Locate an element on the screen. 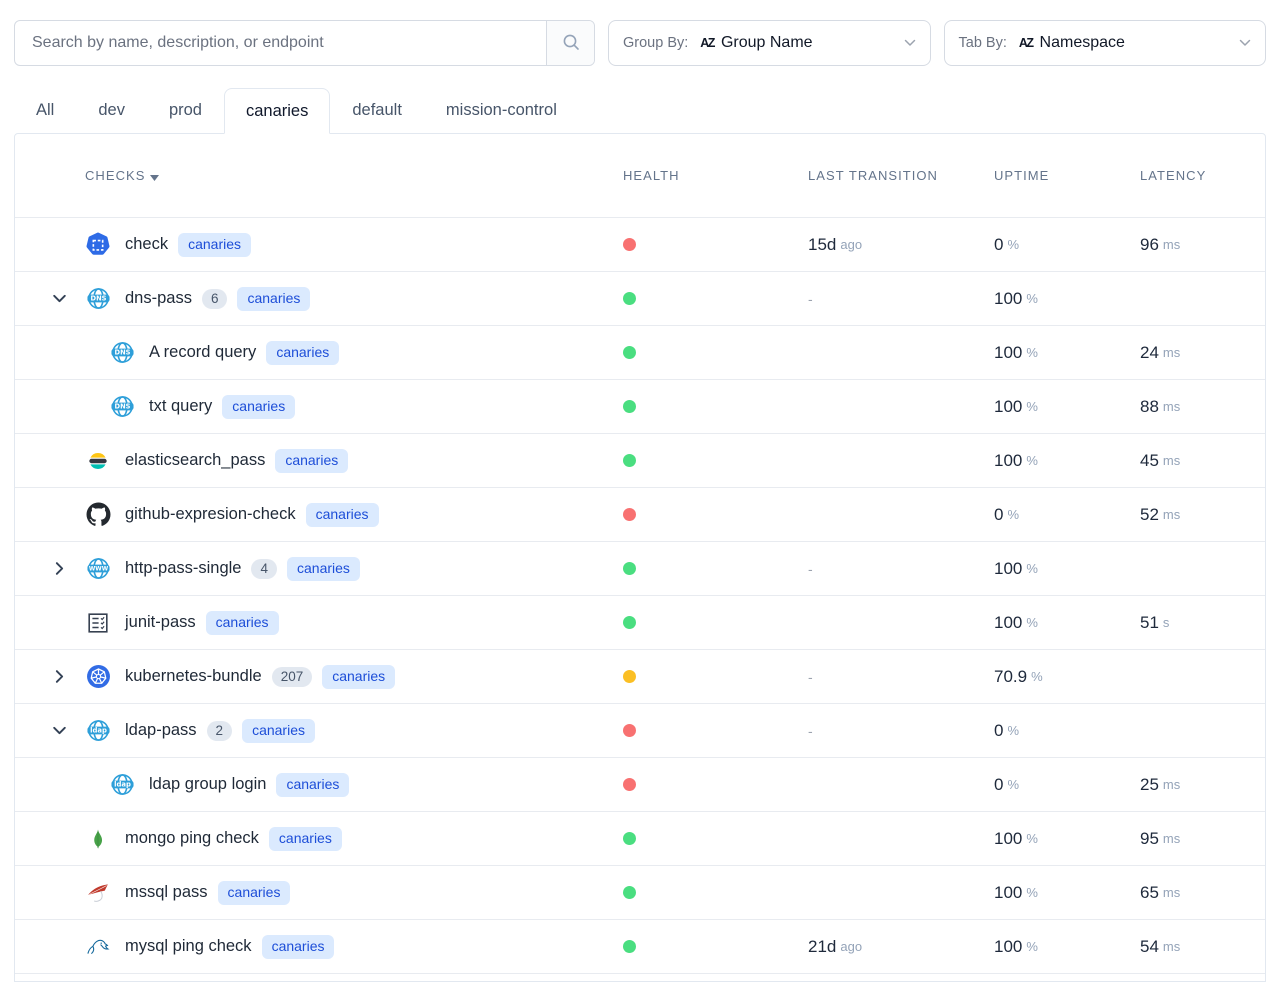 This screenshot has height=982, width=1280. check-name: dns-pass is located at coordinates (158, 298).